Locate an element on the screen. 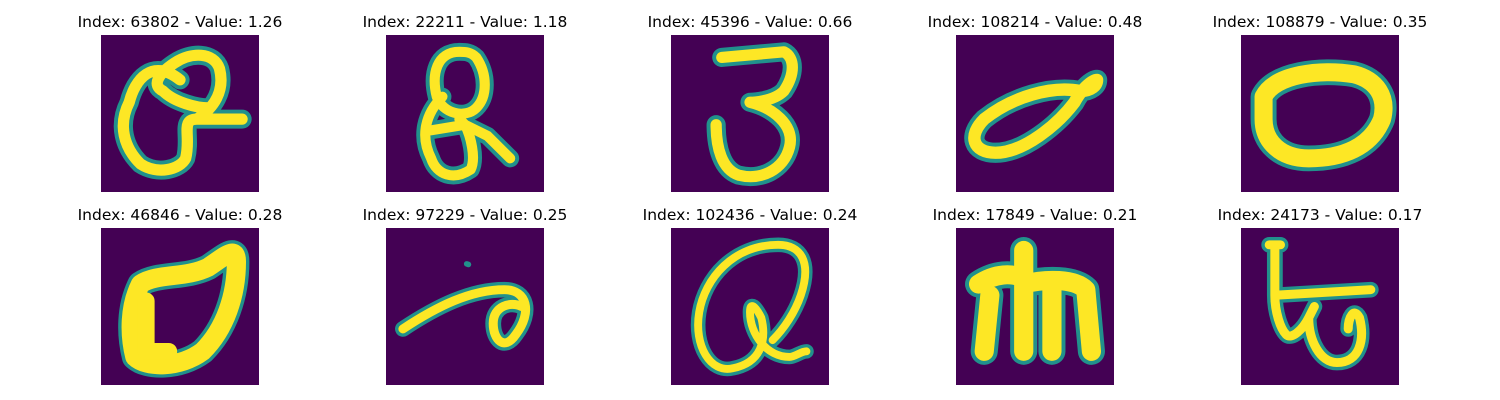  panel-title: Index: 108879 - Value: 0.35 is located at coordinates (1320, 22).